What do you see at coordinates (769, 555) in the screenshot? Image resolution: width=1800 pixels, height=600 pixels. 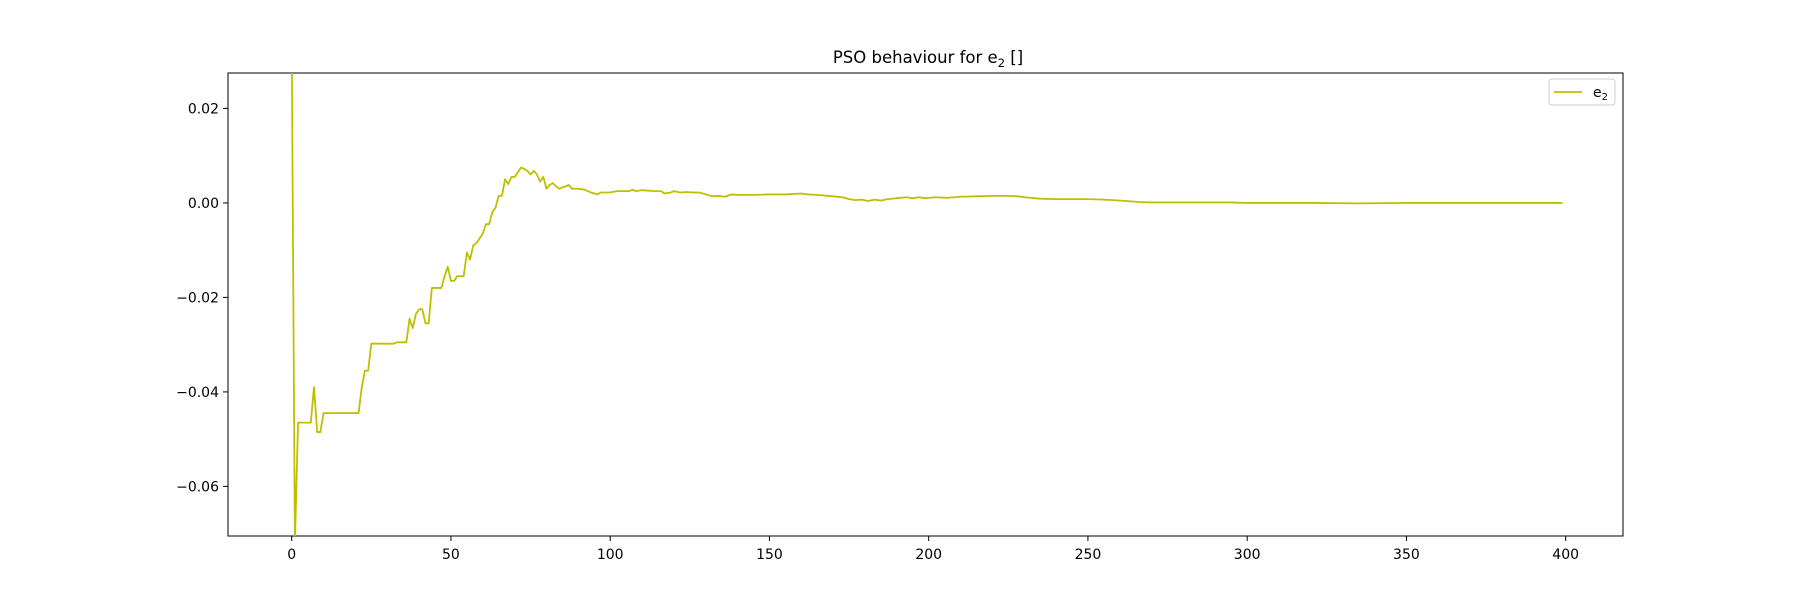 I see `x-tick-label: 150` at bounding box center [769, 555].